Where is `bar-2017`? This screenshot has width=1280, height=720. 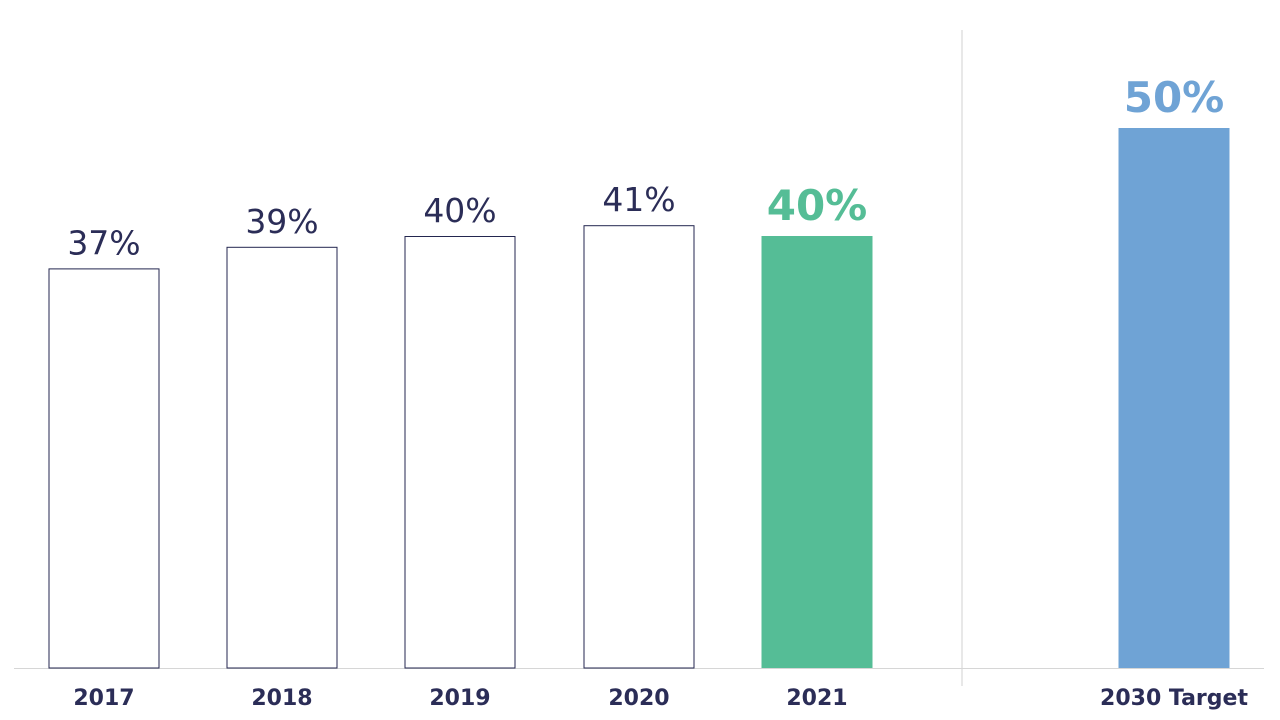
bar-2017 is located at coordinates (104, 468).